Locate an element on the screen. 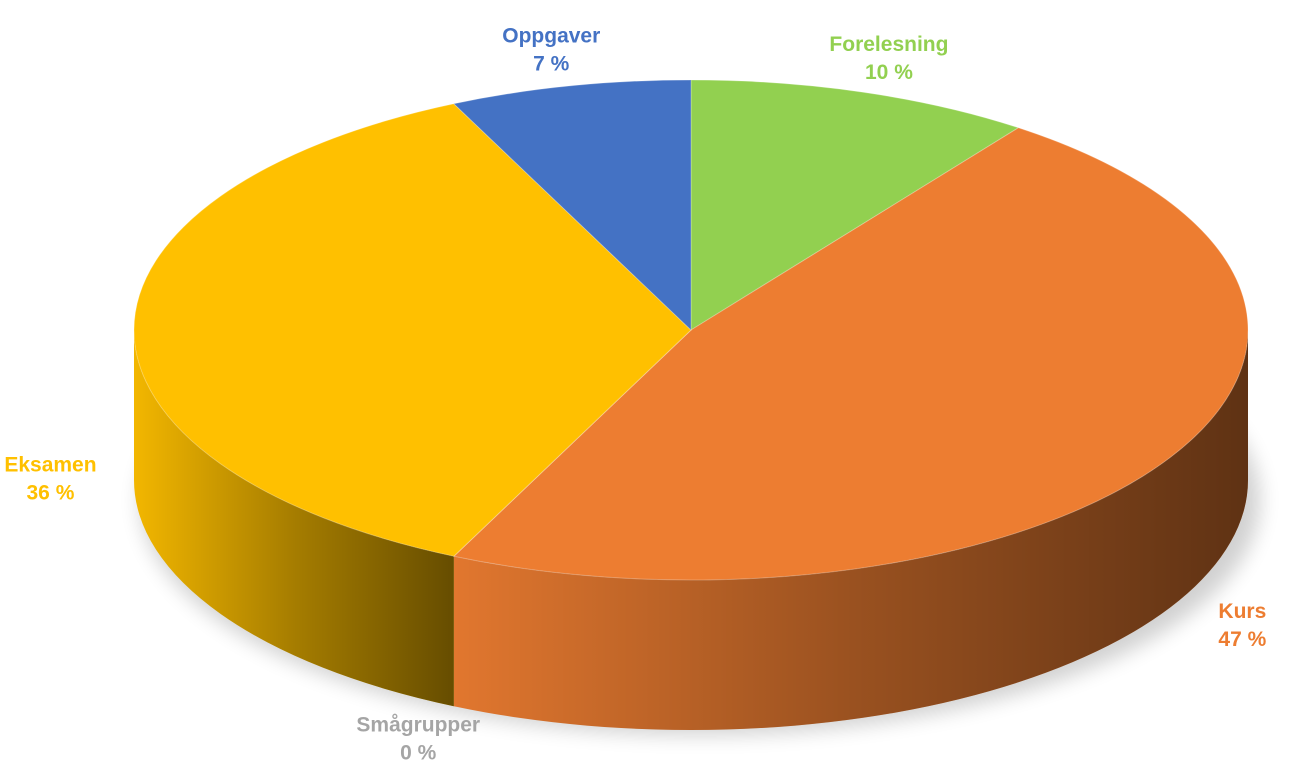 Image resolution: width=1292 pixels, height=778 pixels. slice-value-label: 7 % is located at coordinates (551, 63).